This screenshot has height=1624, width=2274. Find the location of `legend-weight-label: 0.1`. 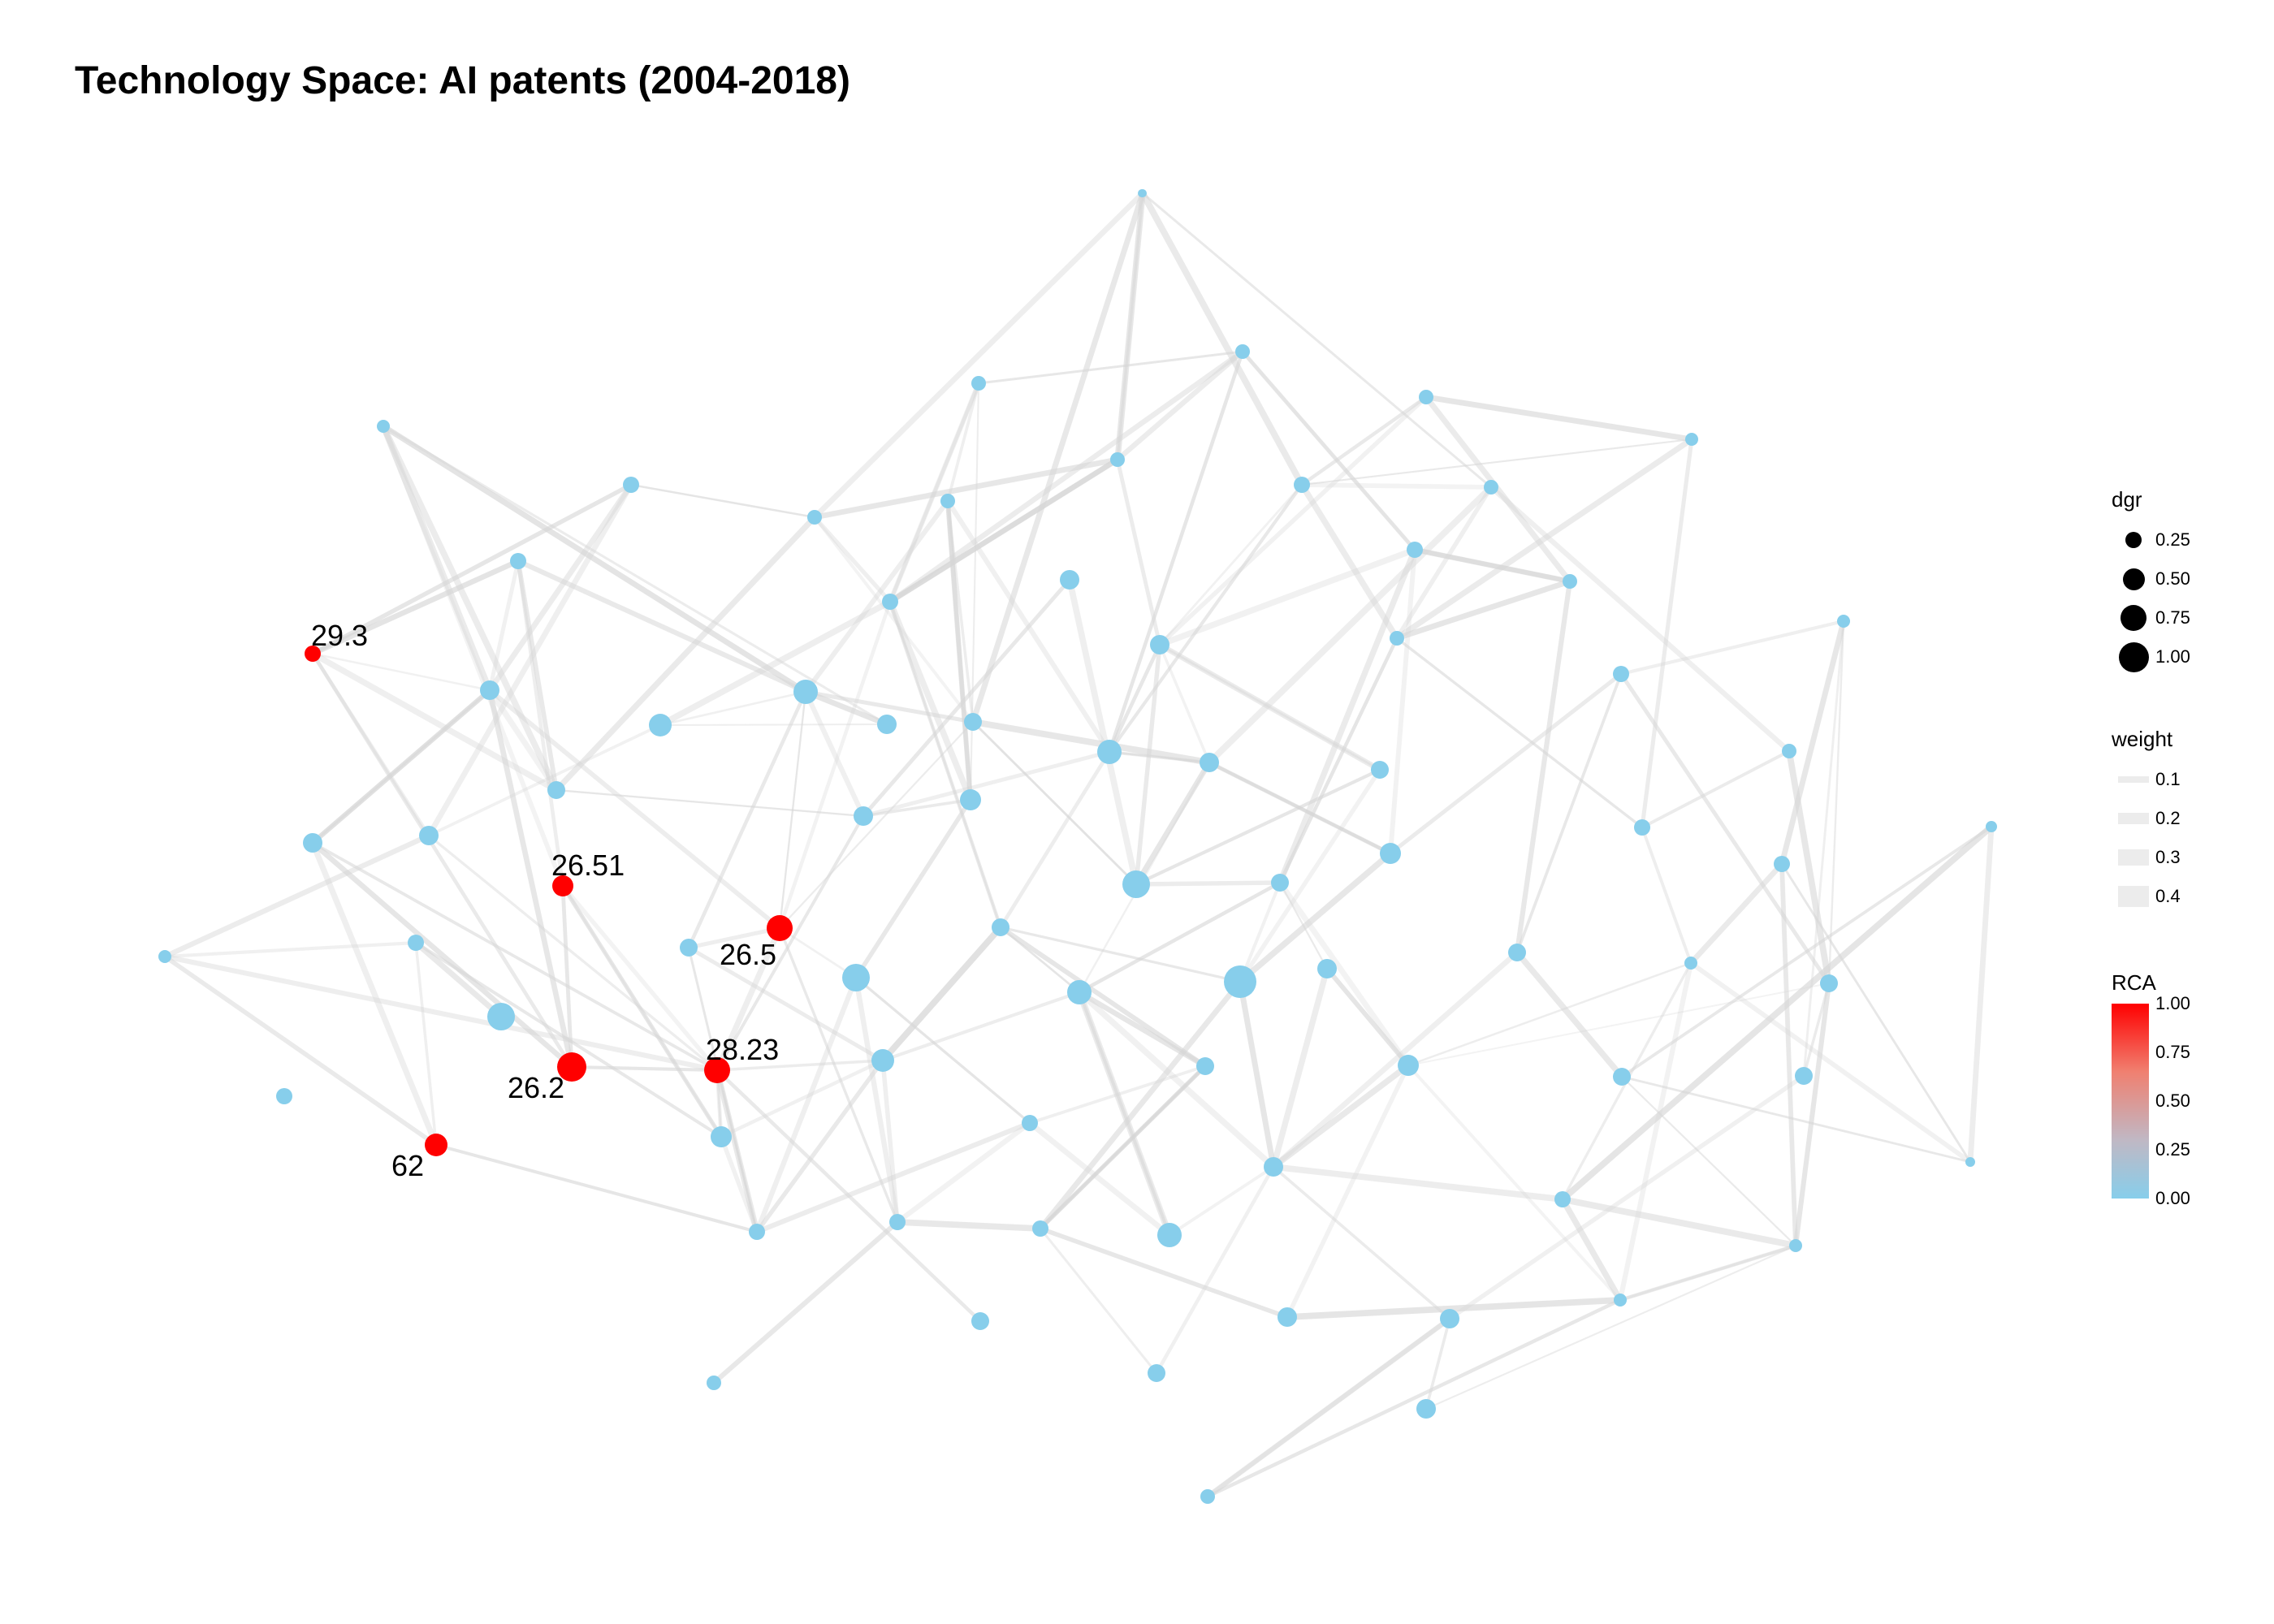

legend-weight-label: 0.1 is located at coordinates (2168, 780).